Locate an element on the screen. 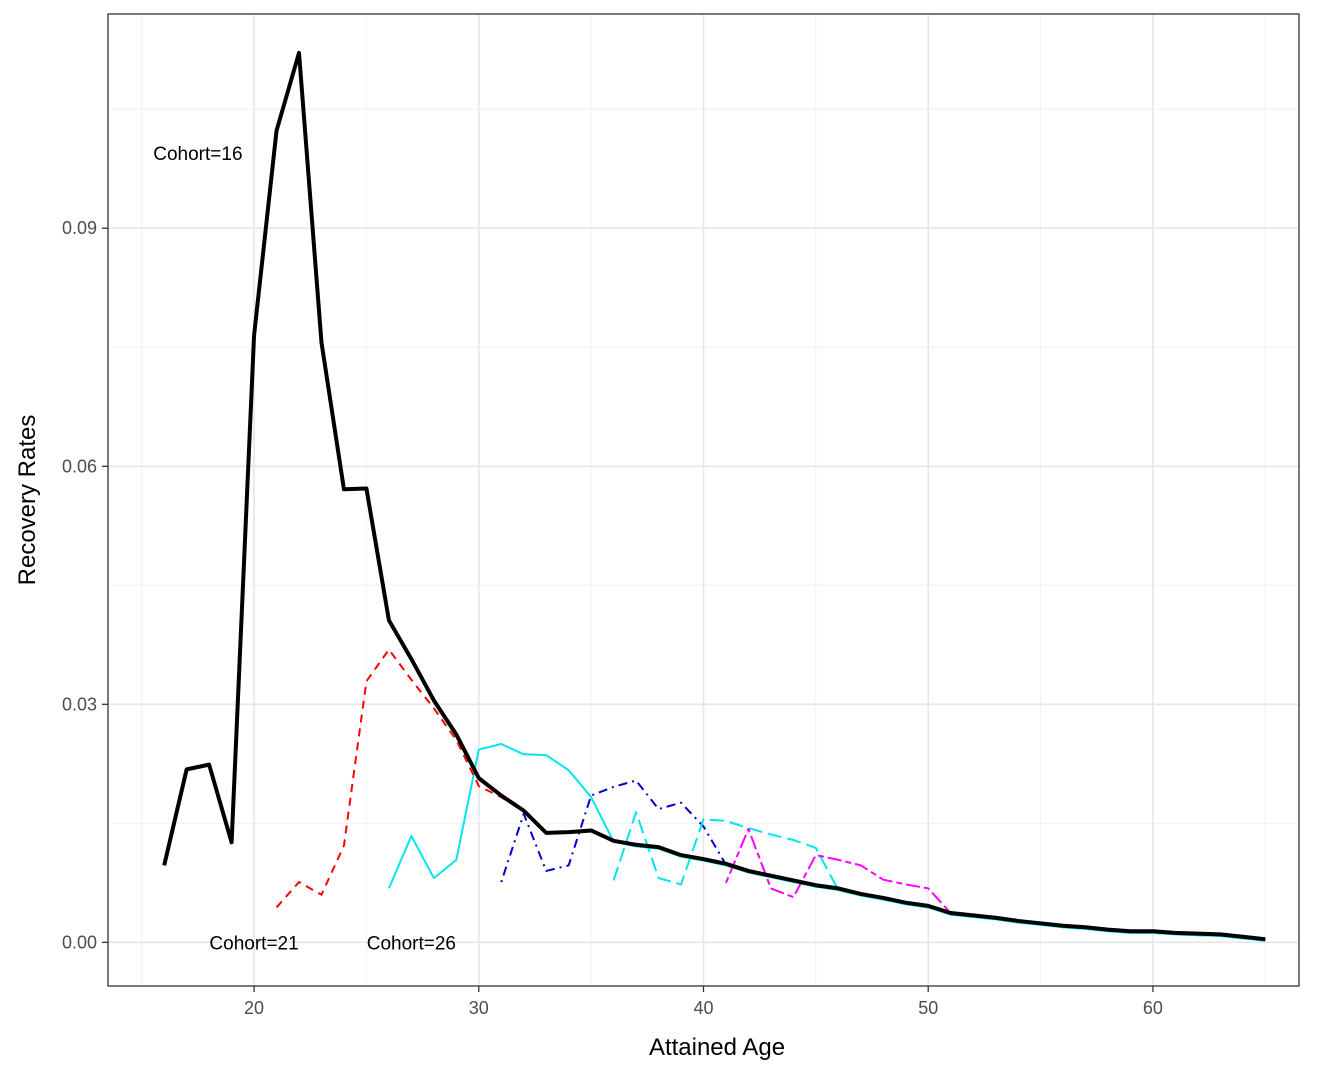  x-tick-label: 40 is located at coordinates (703, 1008).